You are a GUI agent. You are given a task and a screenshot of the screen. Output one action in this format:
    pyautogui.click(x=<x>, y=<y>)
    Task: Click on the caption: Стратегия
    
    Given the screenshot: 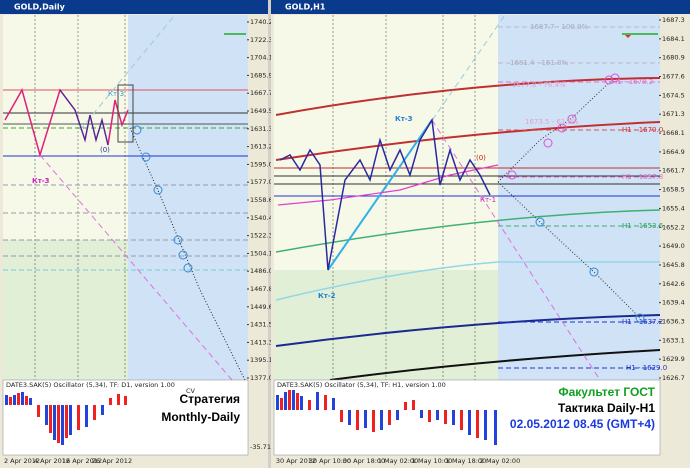 What is the action you would take?
    pyautogui.click(x=210, y=399)
    